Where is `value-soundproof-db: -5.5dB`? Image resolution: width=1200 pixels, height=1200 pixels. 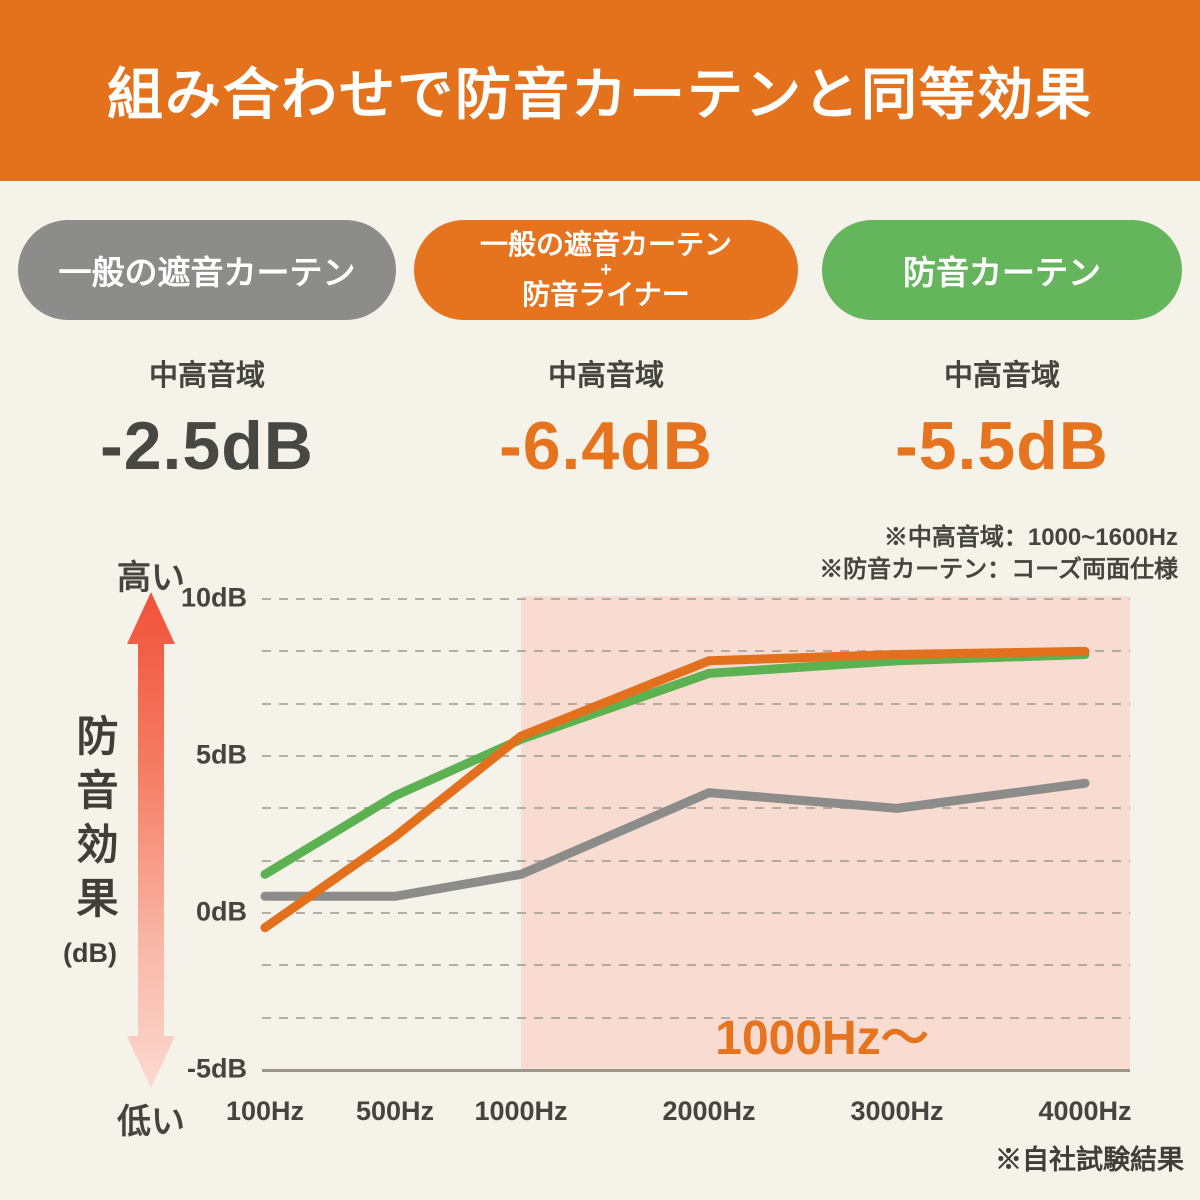 value-soundproof-db: -5.5dB is located at coordinates (1002, 446).